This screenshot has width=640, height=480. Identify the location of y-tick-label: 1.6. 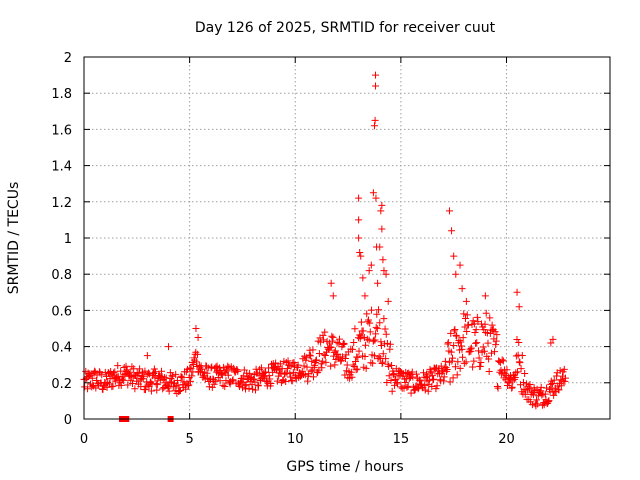
(61, 130).